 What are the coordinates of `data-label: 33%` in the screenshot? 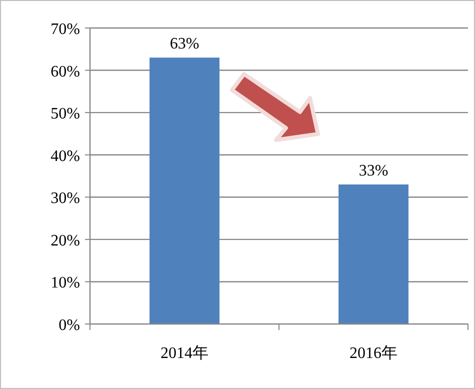 It's located at (373, 171).